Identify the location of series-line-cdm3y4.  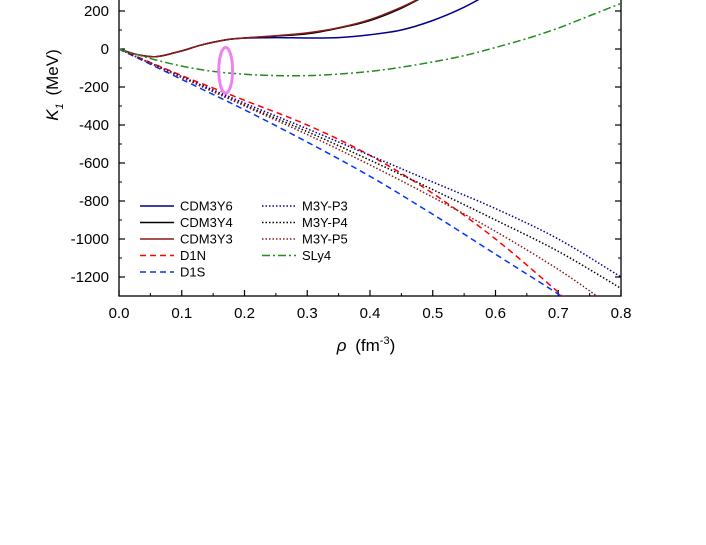
(269, 29).